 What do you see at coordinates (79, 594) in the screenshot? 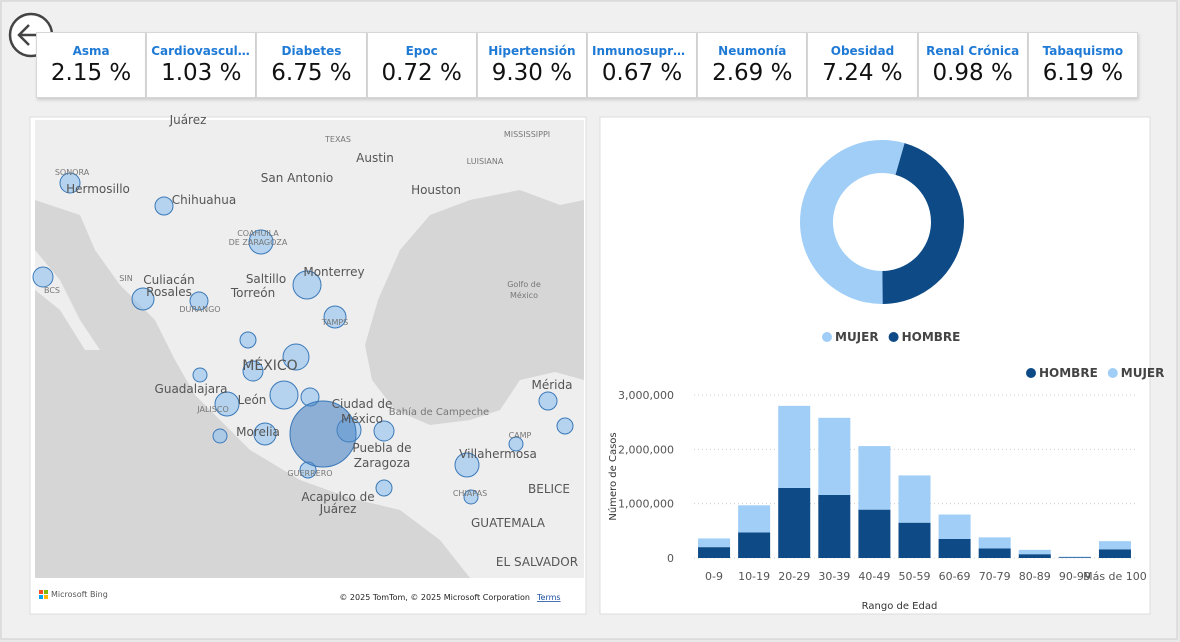
I see `map-logo: Microsoft Bing` at bounding box center [79, 594].